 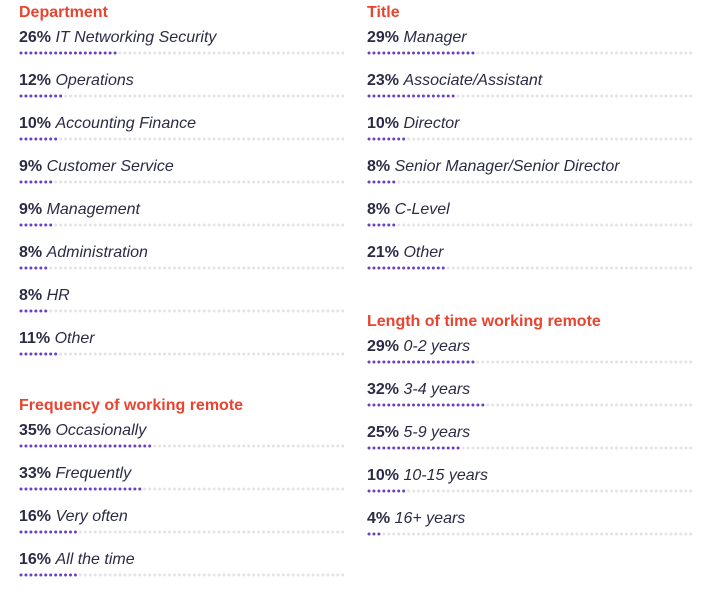 I want to click on title-dot-track, so click(x=530, y=268).